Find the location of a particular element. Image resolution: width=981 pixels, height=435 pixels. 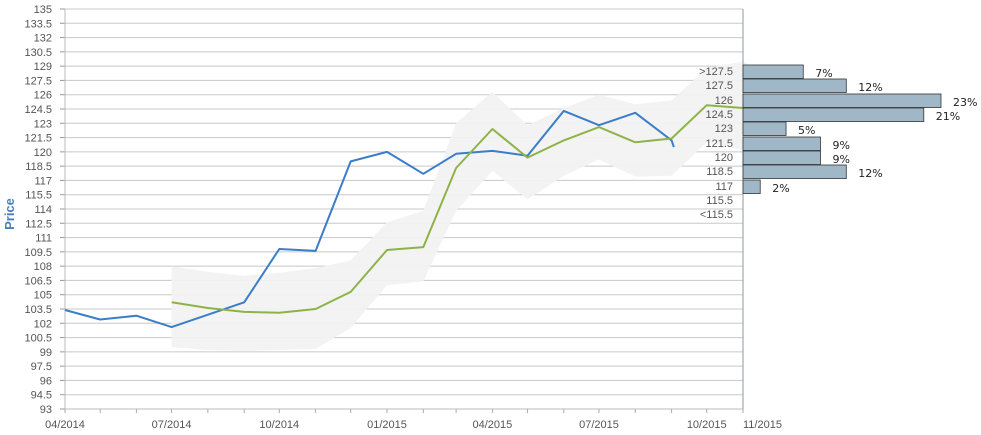

y-tick-label: 100.5 is located at coordinates (38, 339).